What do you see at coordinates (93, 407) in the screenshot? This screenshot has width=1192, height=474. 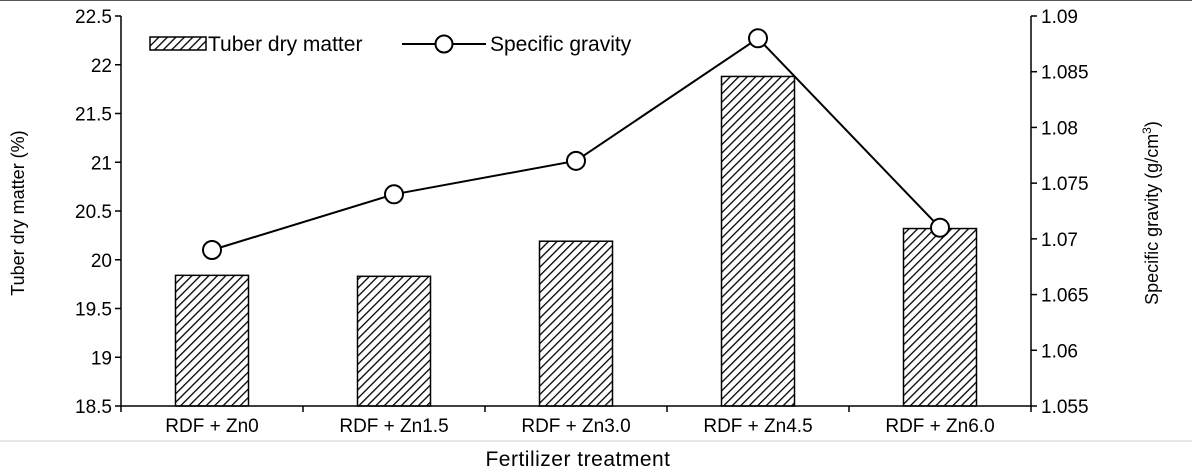 I see `y-left-tick-label: 18.5` at bounding box center [93, 407].